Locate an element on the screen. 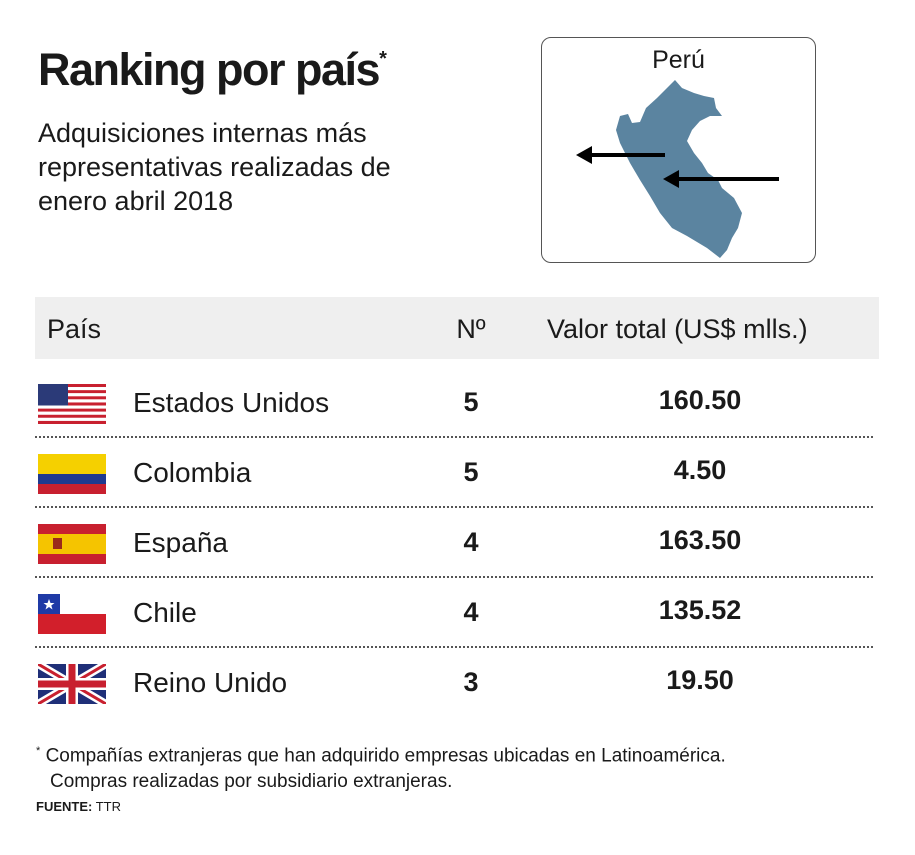  total-value: 135.52 is located at coordinates (700, 610).